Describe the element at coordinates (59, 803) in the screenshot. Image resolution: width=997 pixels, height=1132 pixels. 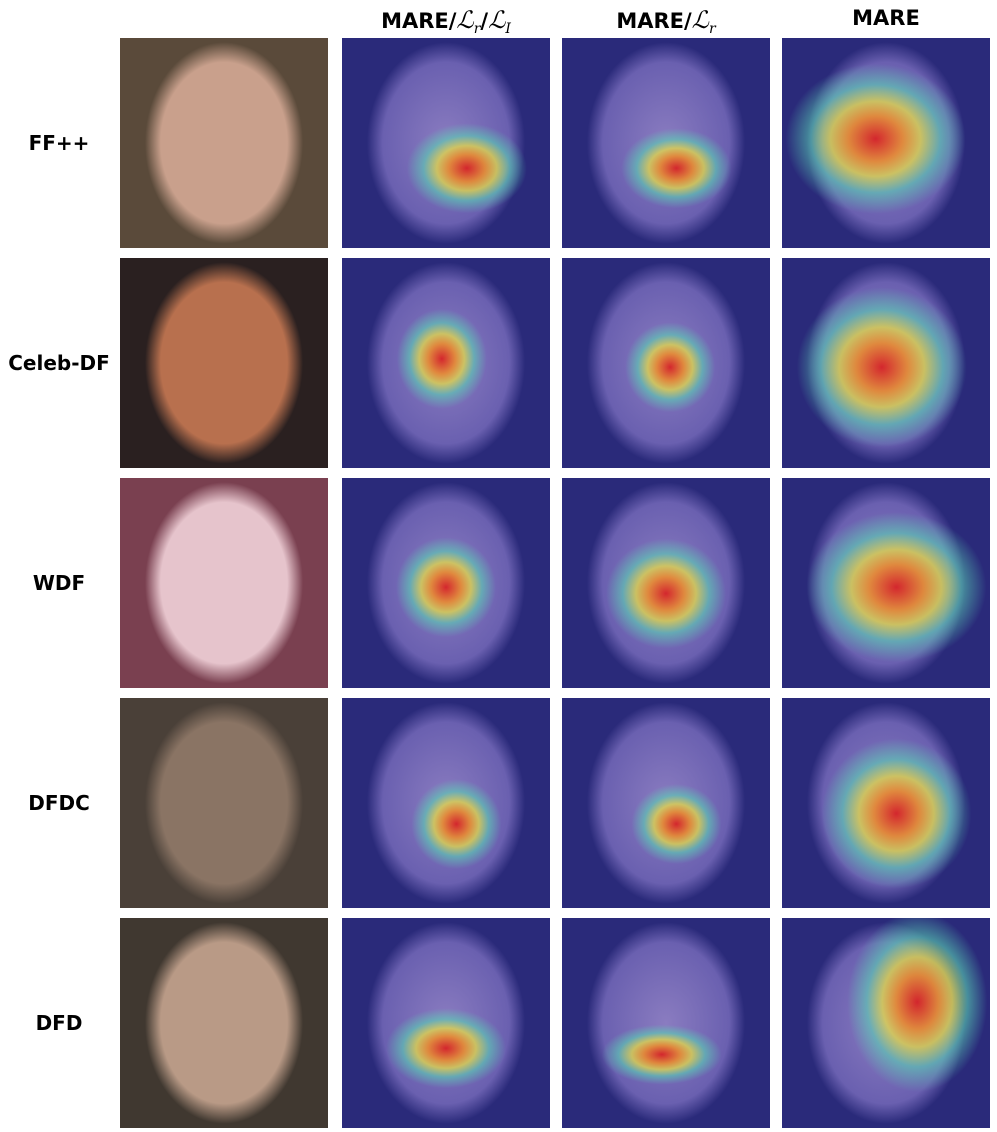
I see `row-label: DFDC` at that location.